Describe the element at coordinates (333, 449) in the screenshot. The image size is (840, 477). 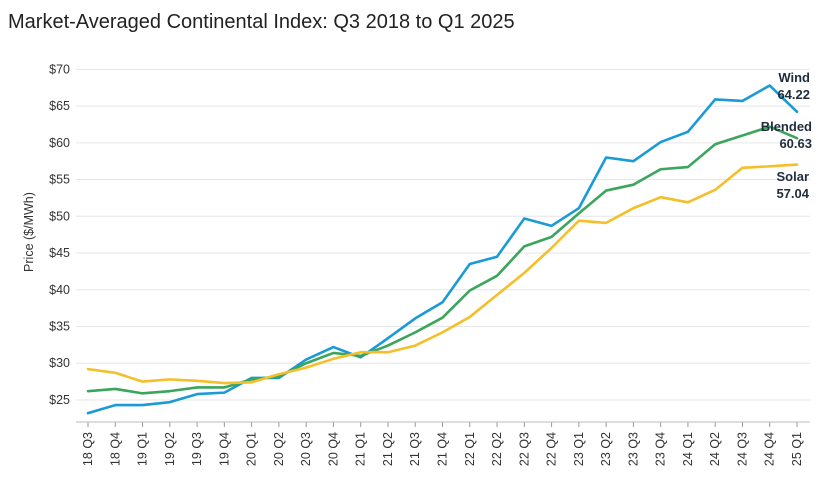
I see `x-tick-label: 20 Q4` at that location.